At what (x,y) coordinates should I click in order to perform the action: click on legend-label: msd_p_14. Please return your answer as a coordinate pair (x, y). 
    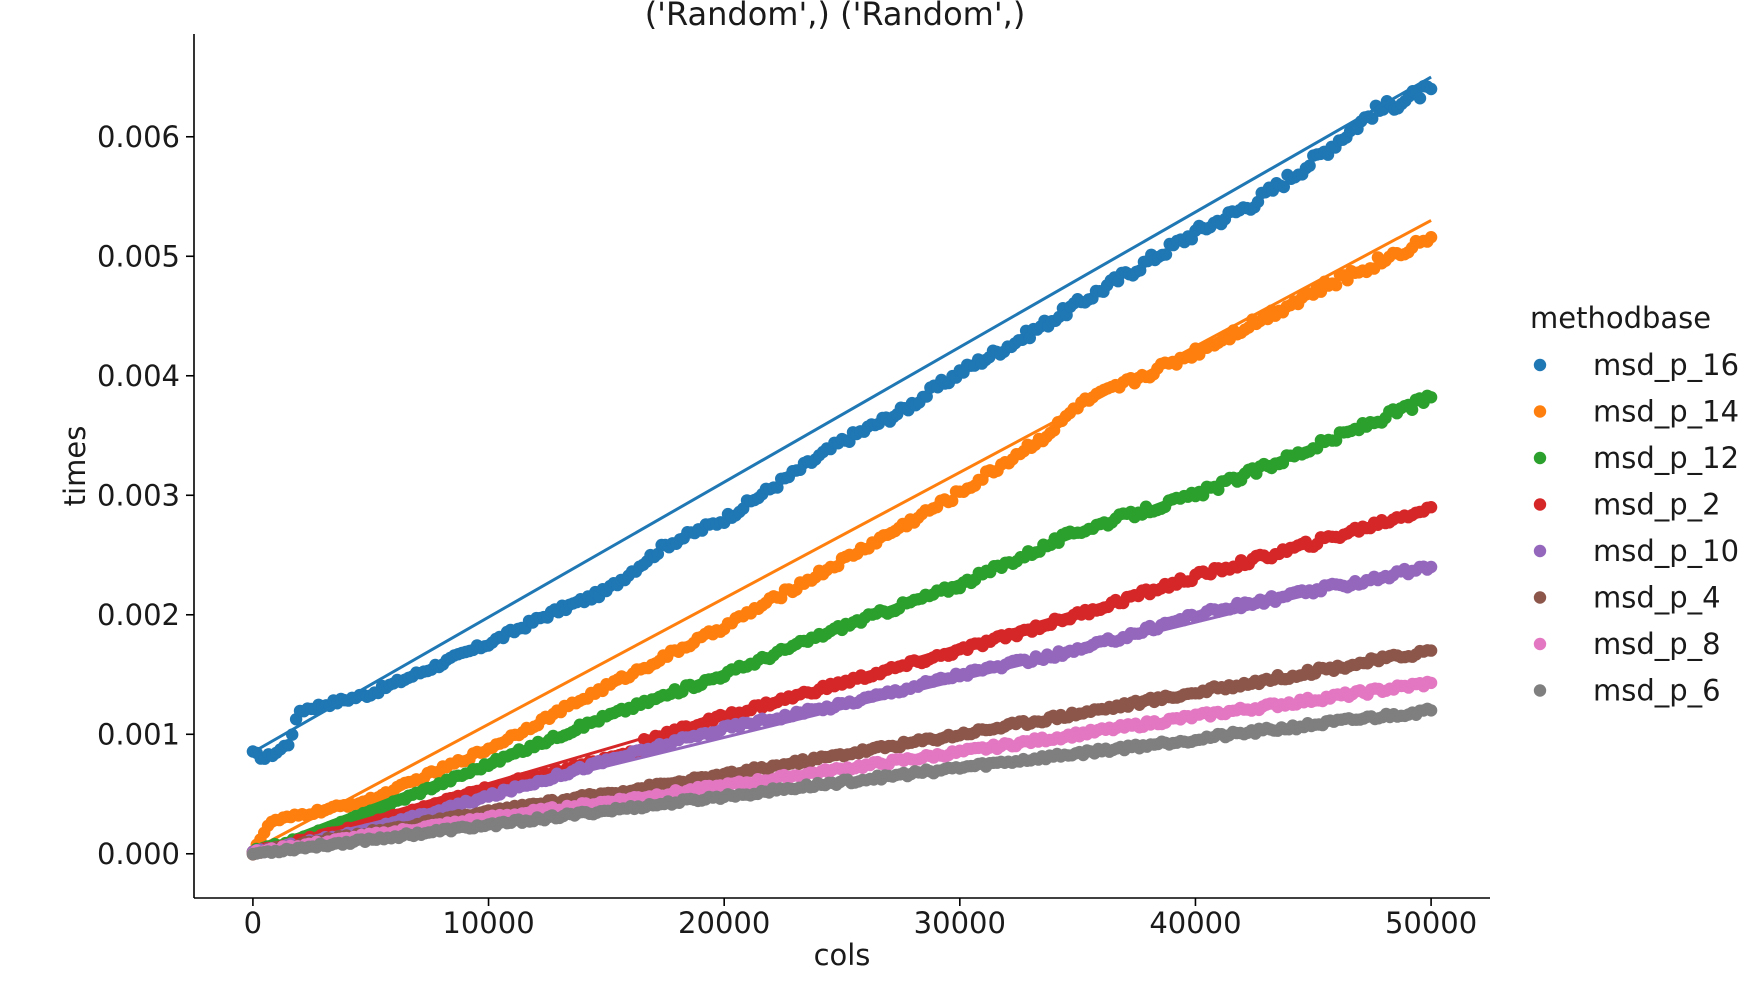
    Looking at the image, I should click on (1666, 412).